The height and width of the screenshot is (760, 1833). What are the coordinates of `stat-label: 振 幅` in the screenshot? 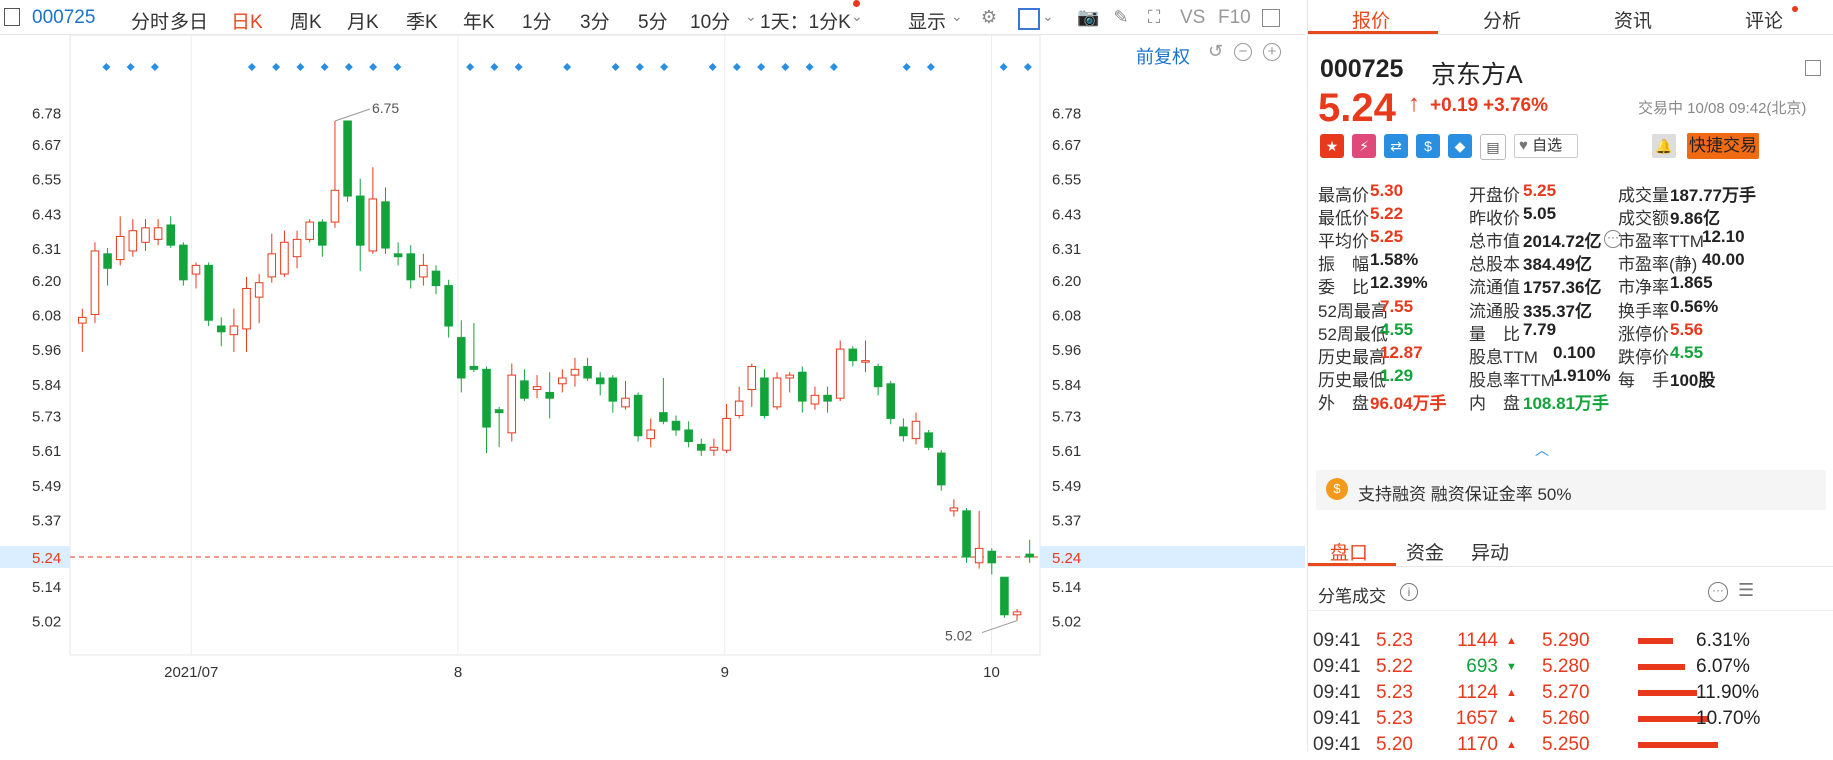 It's located at (1343, 265).